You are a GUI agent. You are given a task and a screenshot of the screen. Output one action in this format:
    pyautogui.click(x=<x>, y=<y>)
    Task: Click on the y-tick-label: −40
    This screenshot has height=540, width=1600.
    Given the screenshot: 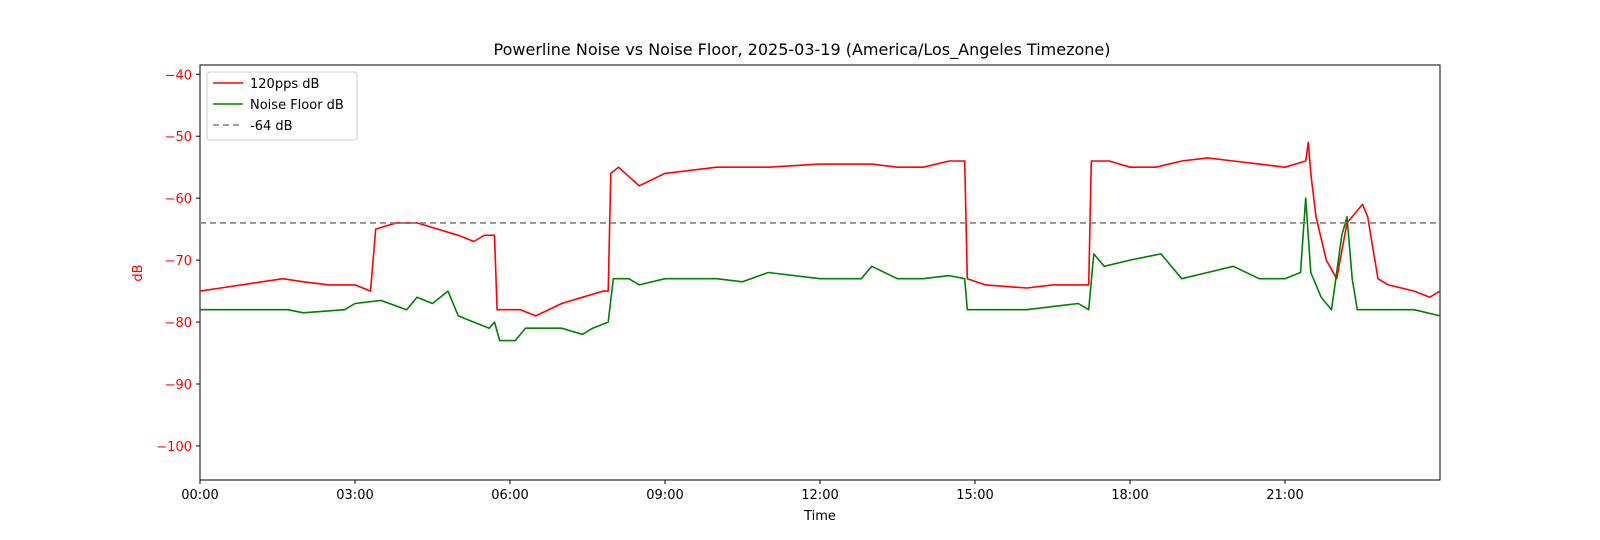 What is the action you would take?
    pyautogui.click(x=178, y=75)
    